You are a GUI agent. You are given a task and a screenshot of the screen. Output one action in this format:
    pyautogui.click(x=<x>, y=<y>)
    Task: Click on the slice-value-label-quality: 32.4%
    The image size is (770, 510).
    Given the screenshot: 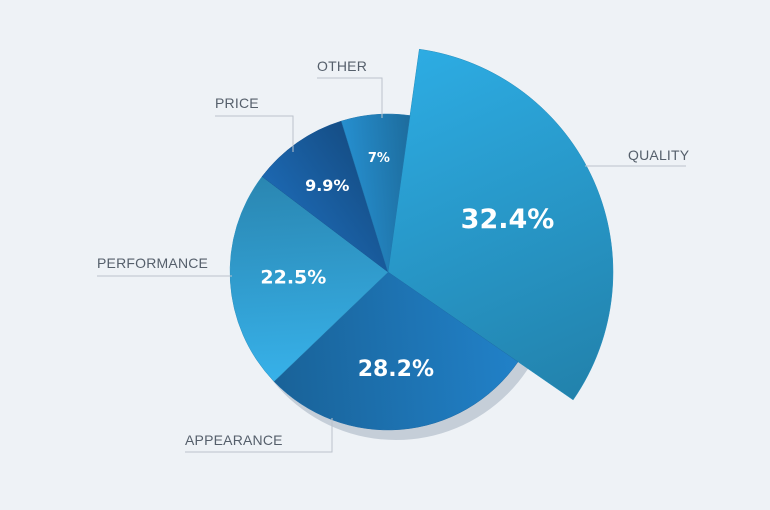 What is the action you would take?
    pyautogui.click(x=508, y=219)
    